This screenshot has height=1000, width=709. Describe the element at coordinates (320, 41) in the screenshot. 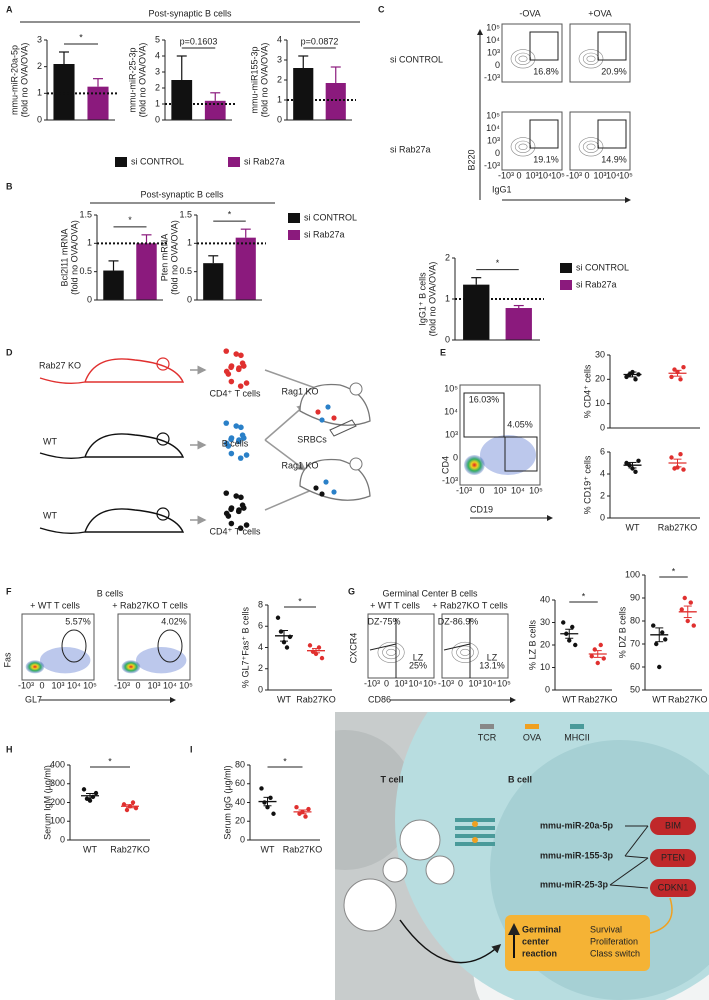

I see `annotation: p=0.0872` at that location.